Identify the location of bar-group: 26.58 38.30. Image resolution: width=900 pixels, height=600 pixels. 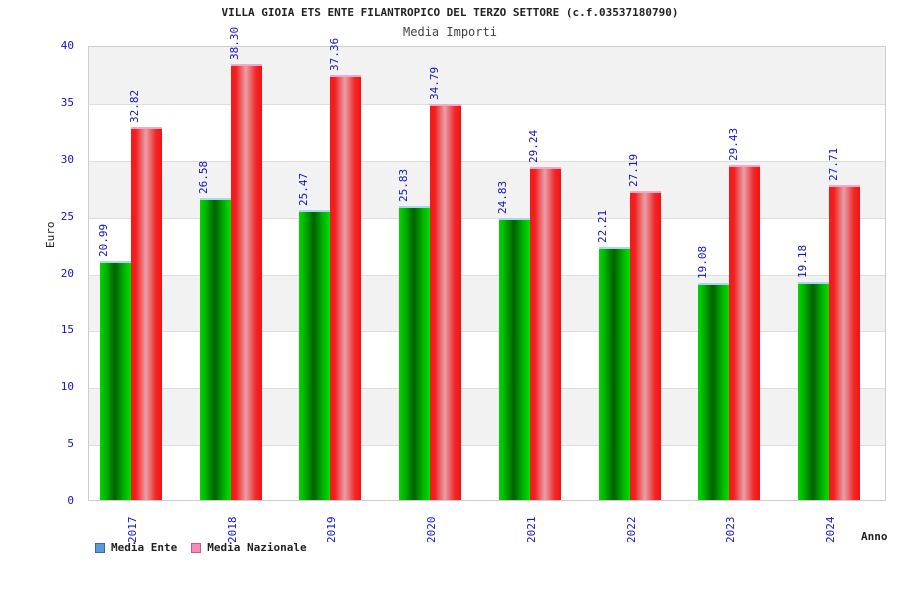
(239, 263).